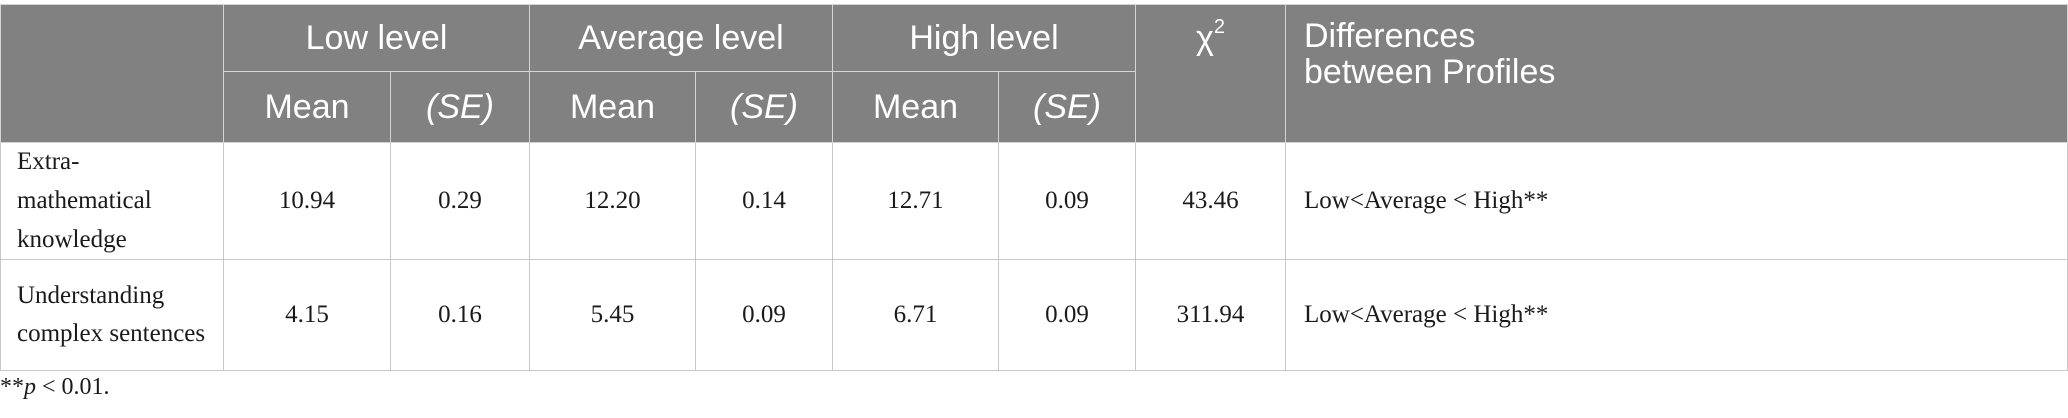 This screenshot has height=418, width=2068. Describe the element at coordinates (460, 315) in the screenshot. I see `cell-low-se: 0.16` at that location.